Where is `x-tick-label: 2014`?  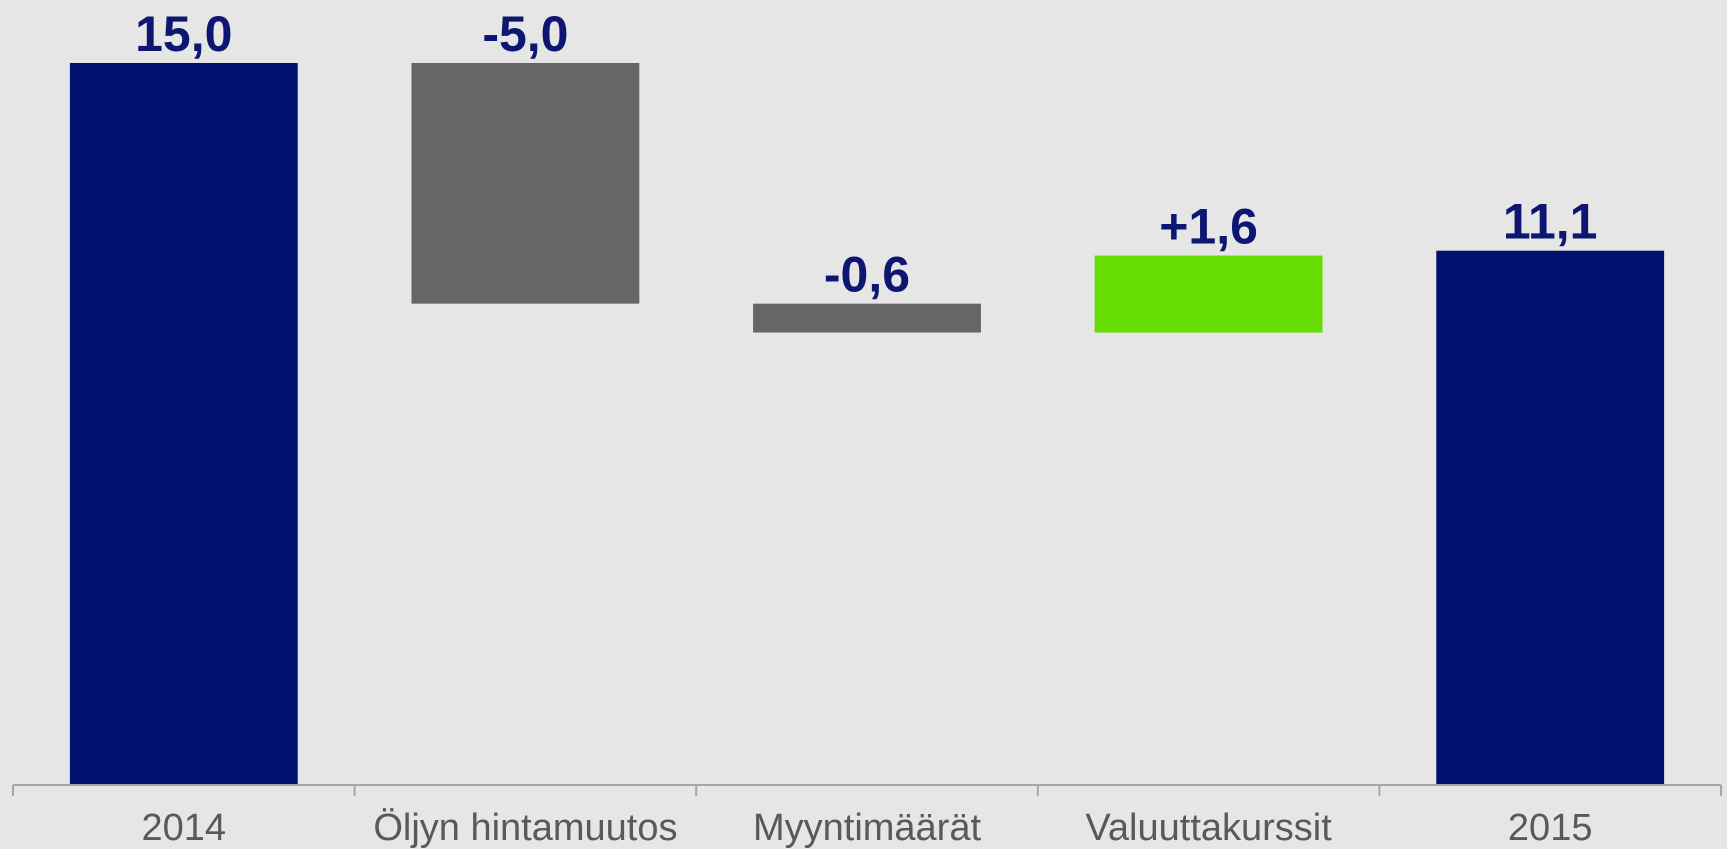 x-tick-label: 2014 is located at coordinates (184, 828).